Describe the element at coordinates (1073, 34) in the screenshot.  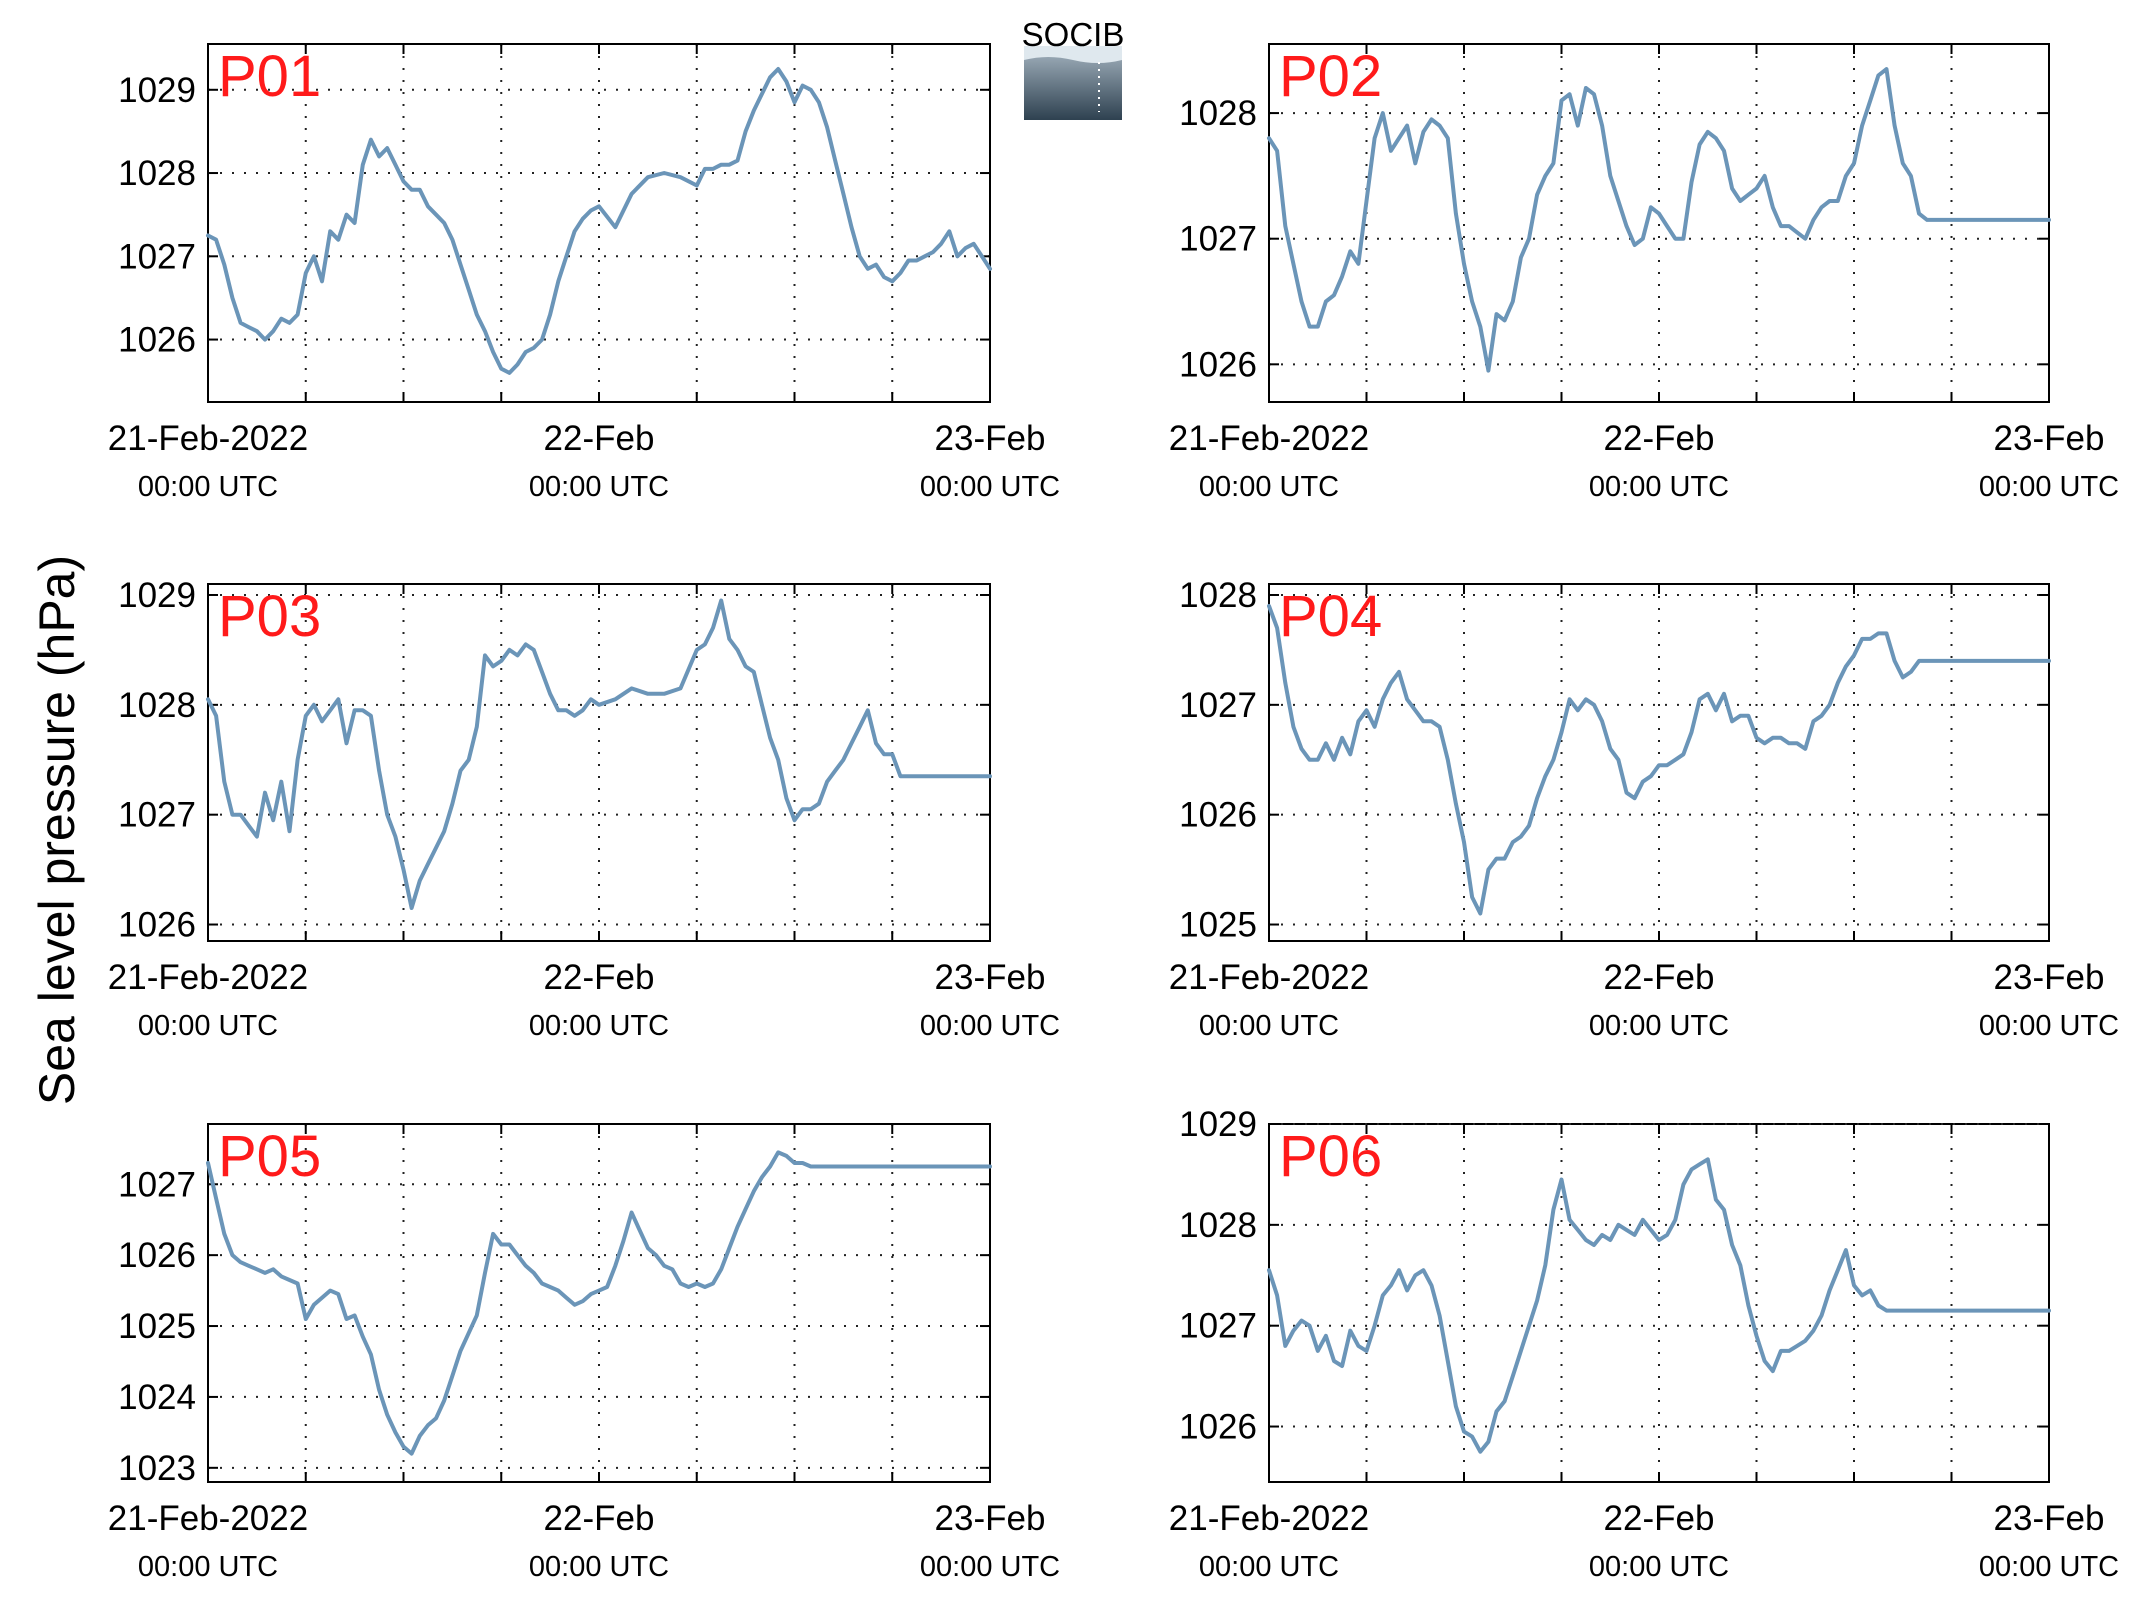
I see `logo-wordmark: SOCIB` at that location.